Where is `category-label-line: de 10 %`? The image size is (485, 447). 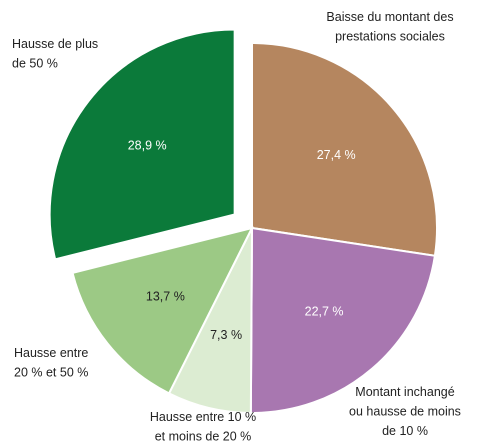 category-label-line: de 10 % is located at coordinates (405, 431).